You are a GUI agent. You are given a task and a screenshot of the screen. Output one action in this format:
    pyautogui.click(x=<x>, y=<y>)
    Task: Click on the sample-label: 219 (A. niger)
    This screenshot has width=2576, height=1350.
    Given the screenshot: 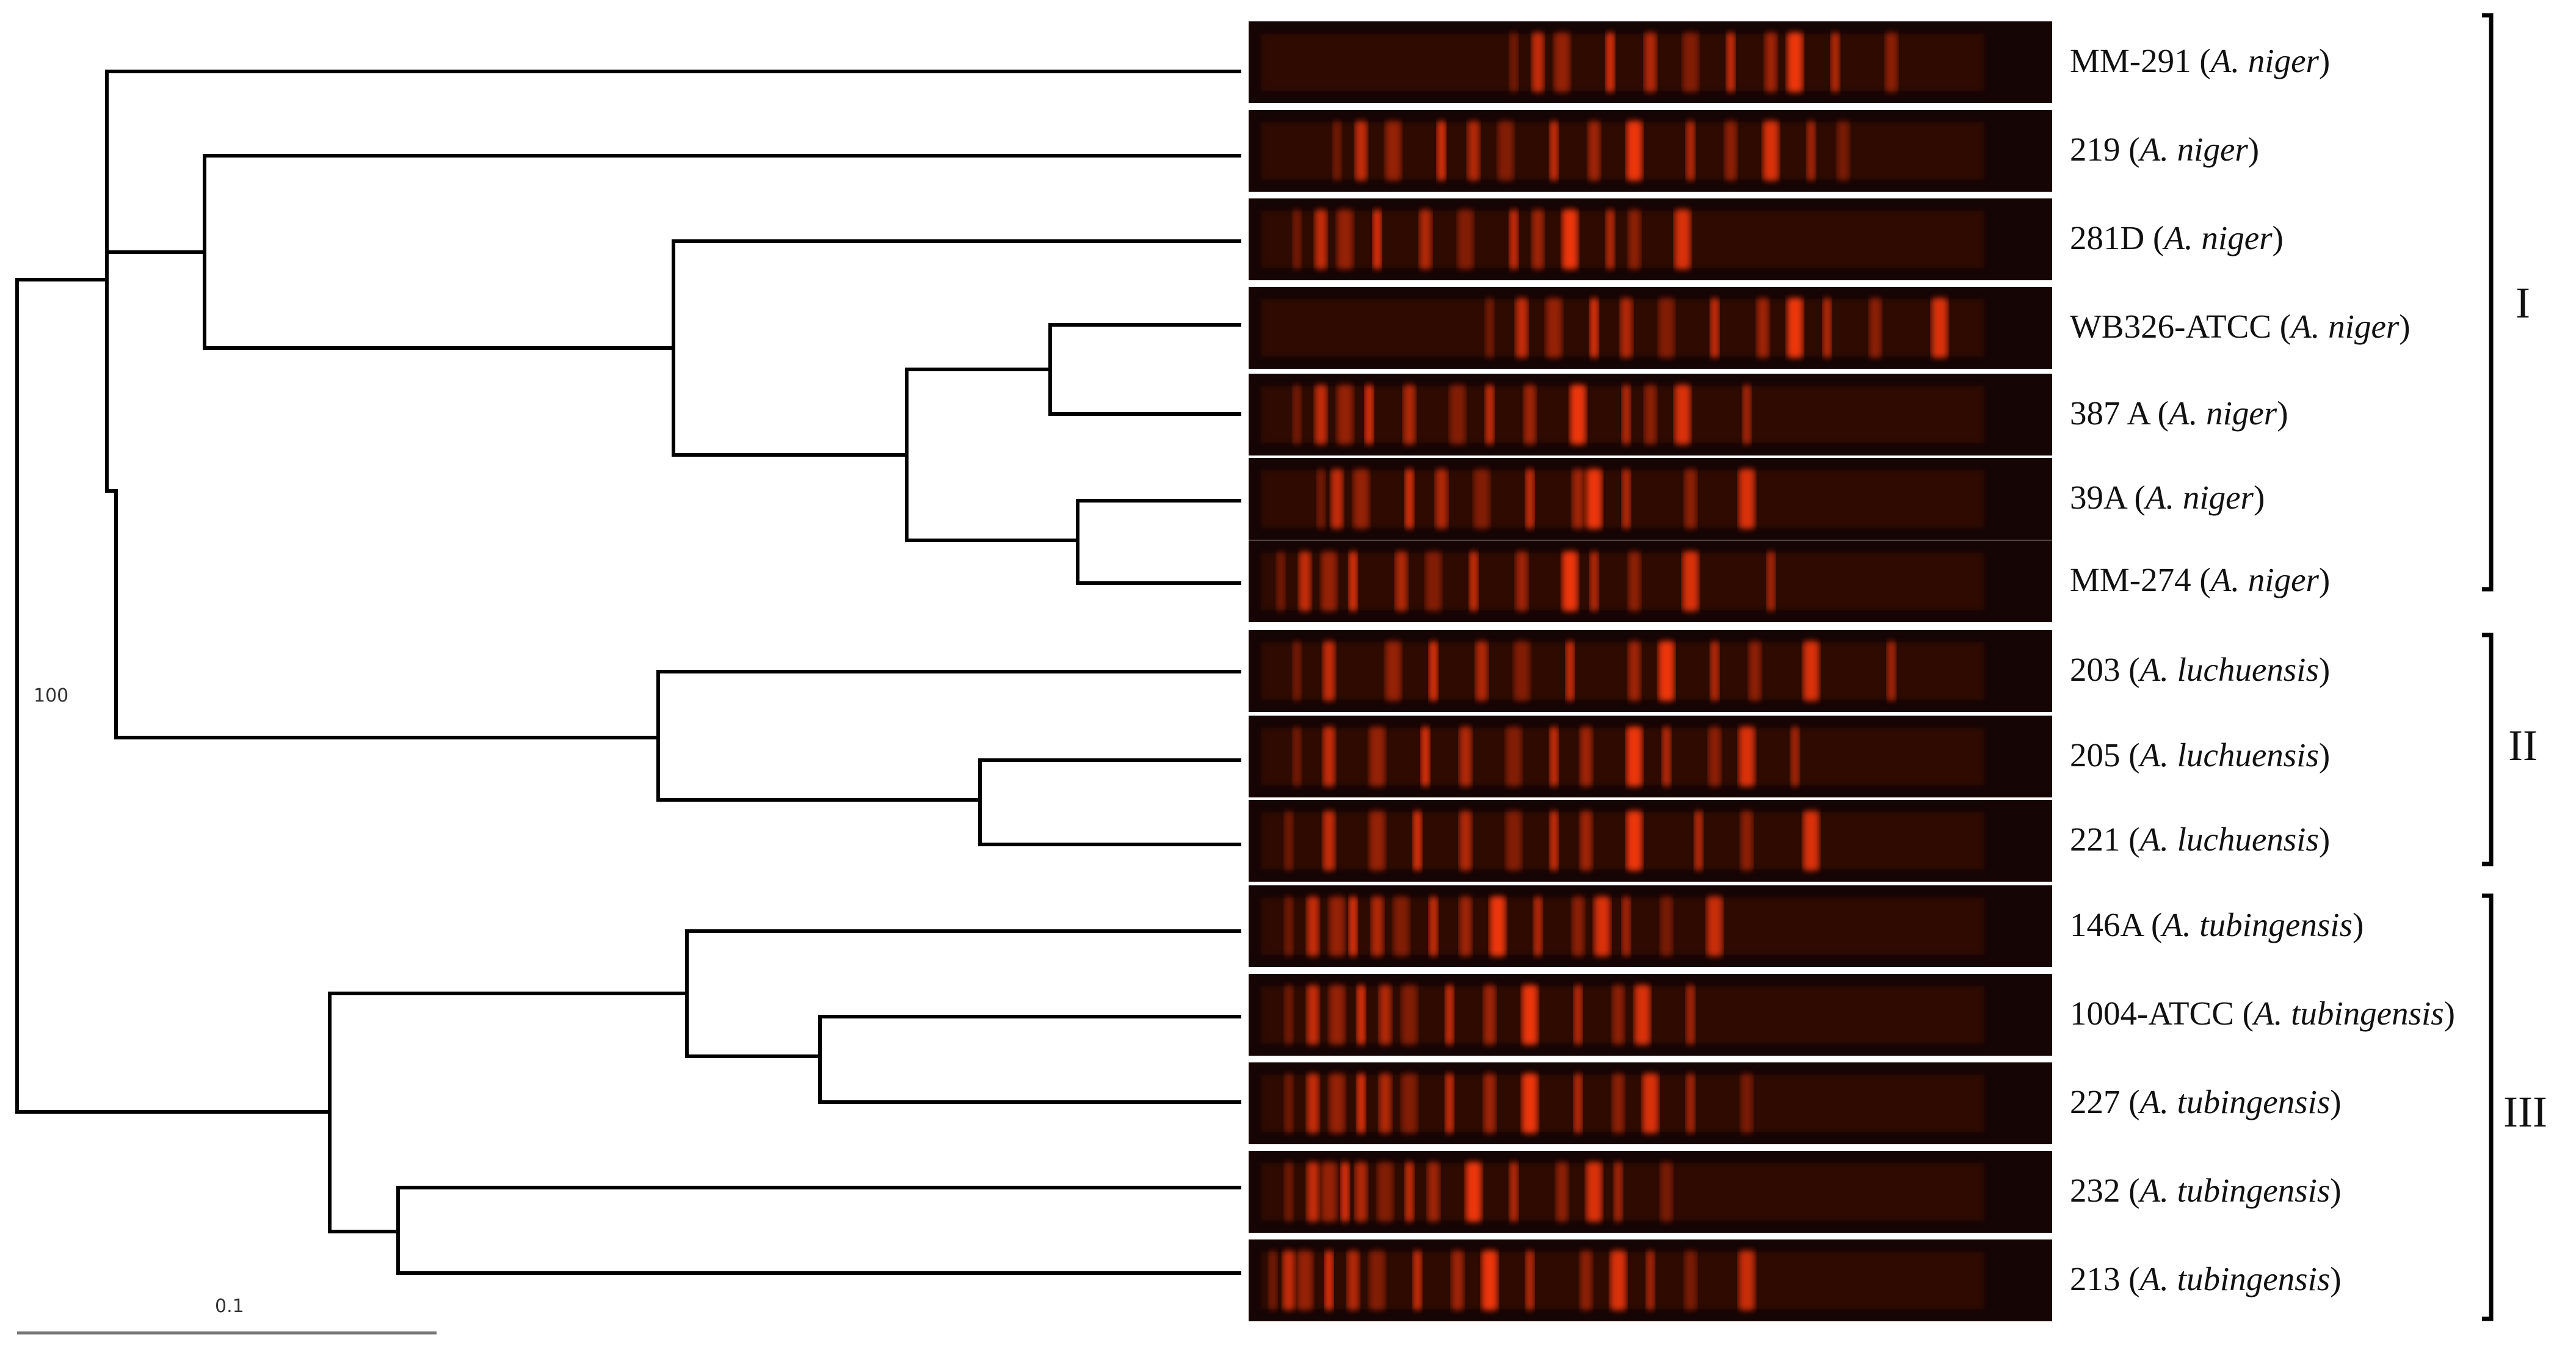 What is the action you would take?
    pyautogui.click(x=2165, y=149)
    